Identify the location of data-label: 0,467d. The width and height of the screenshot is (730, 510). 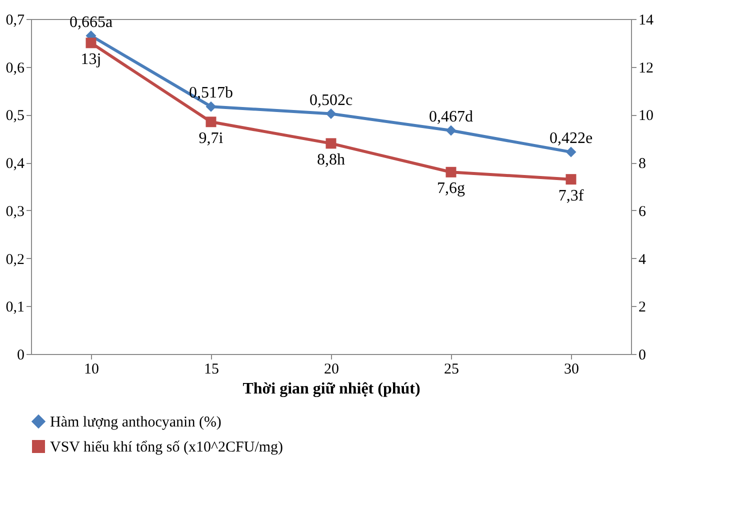
(451, 117).